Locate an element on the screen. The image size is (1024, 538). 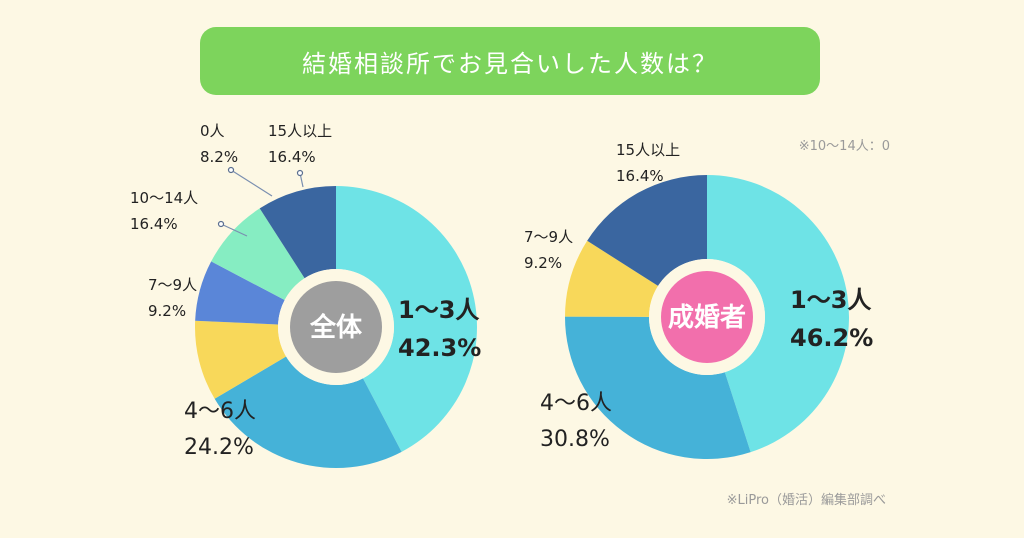
label-1-3-category: 15人以上 is located at coordinates (648, 150).